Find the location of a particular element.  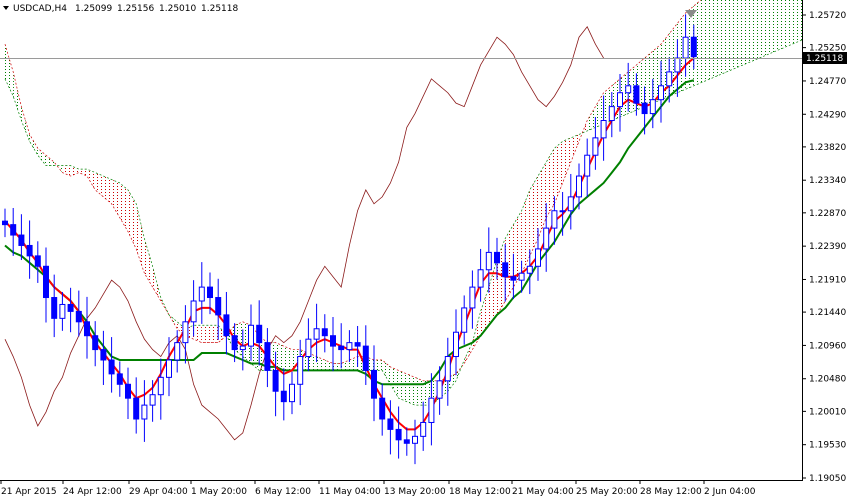

price-tick-label: 1.21910 is located at coordinates (827, 280).